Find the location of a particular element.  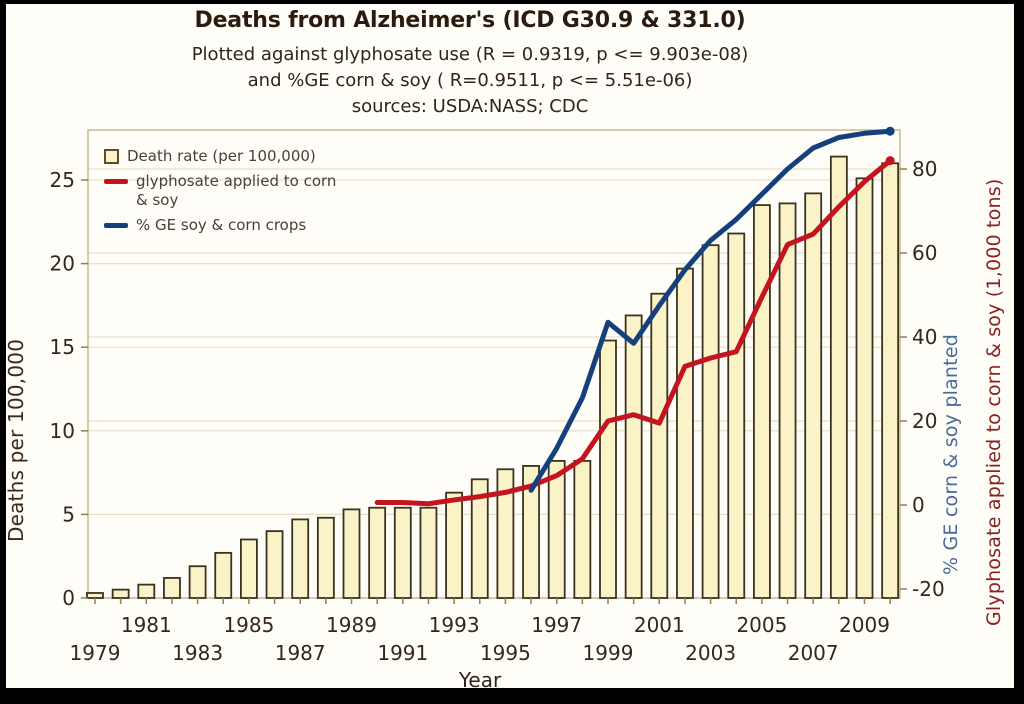

y-right-tick--20: -20 is located at coordinates (928, 589).